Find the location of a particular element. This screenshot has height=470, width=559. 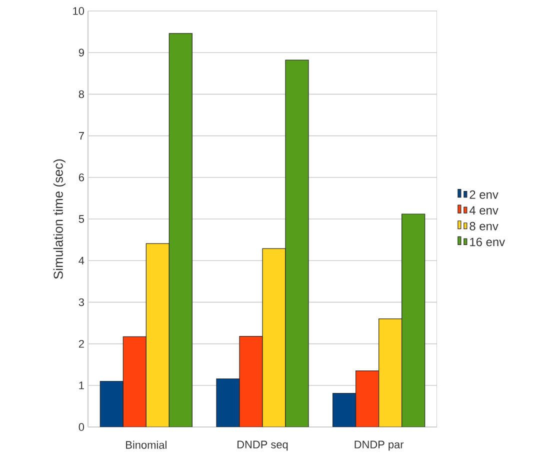

y-tick-label: 2 is located at coordinates (81, 344).